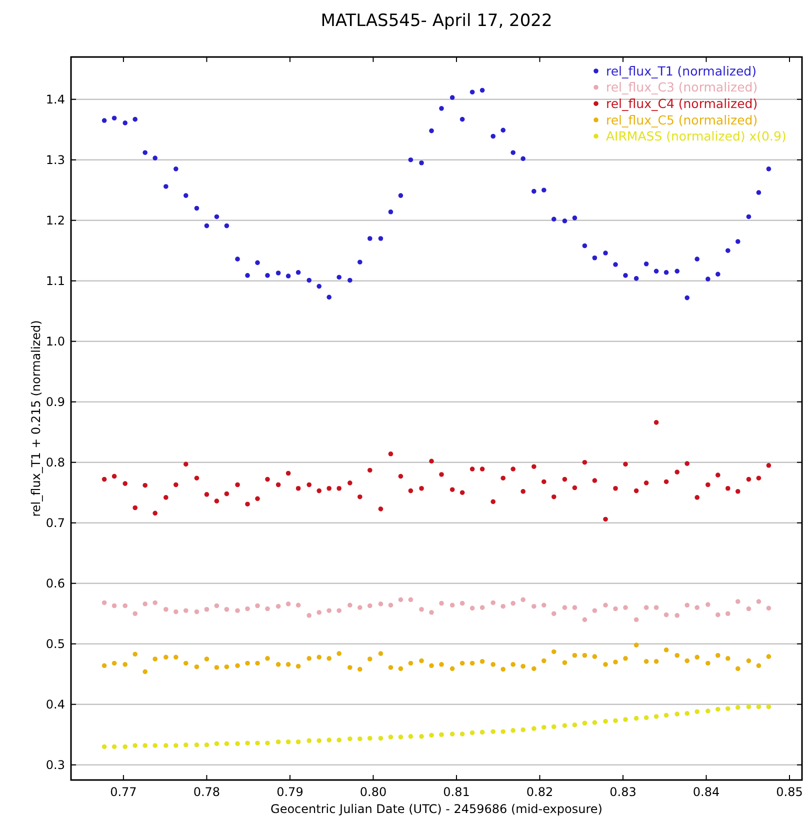  Describe the element at coordinates (436, 809) in the screenshot. I see `x-axis-title: Geocentric Julian Date (UTC) - 2459686 (mid-exposure)` at that location.